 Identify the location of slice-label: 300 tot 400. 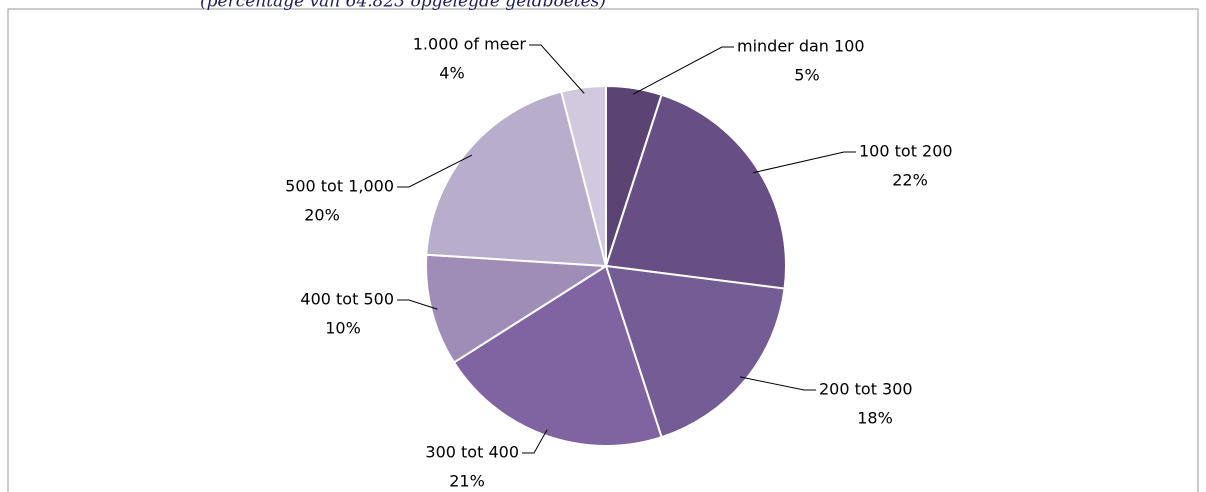
(472, 452).